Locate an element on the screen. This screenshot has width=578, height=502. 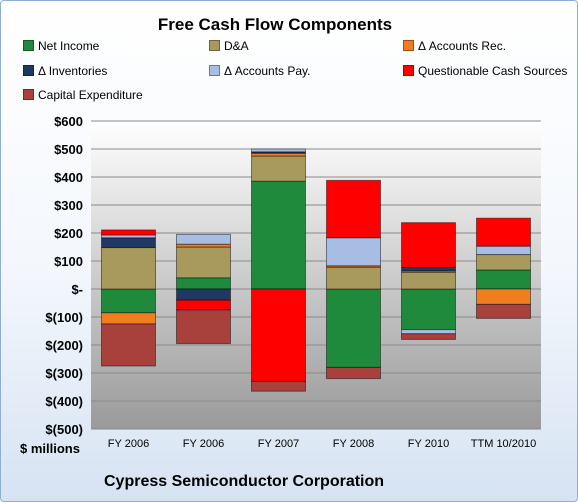
y-tick-label: $400 is located at coordinates (68, 177).